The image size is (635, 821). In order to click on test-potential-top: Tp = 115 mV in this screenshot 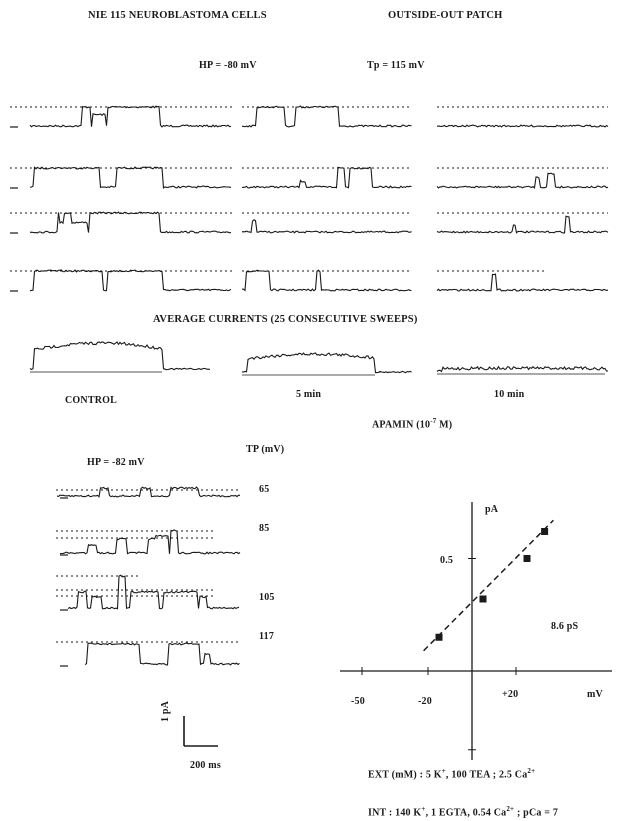, I will do `click(396, 65)`.